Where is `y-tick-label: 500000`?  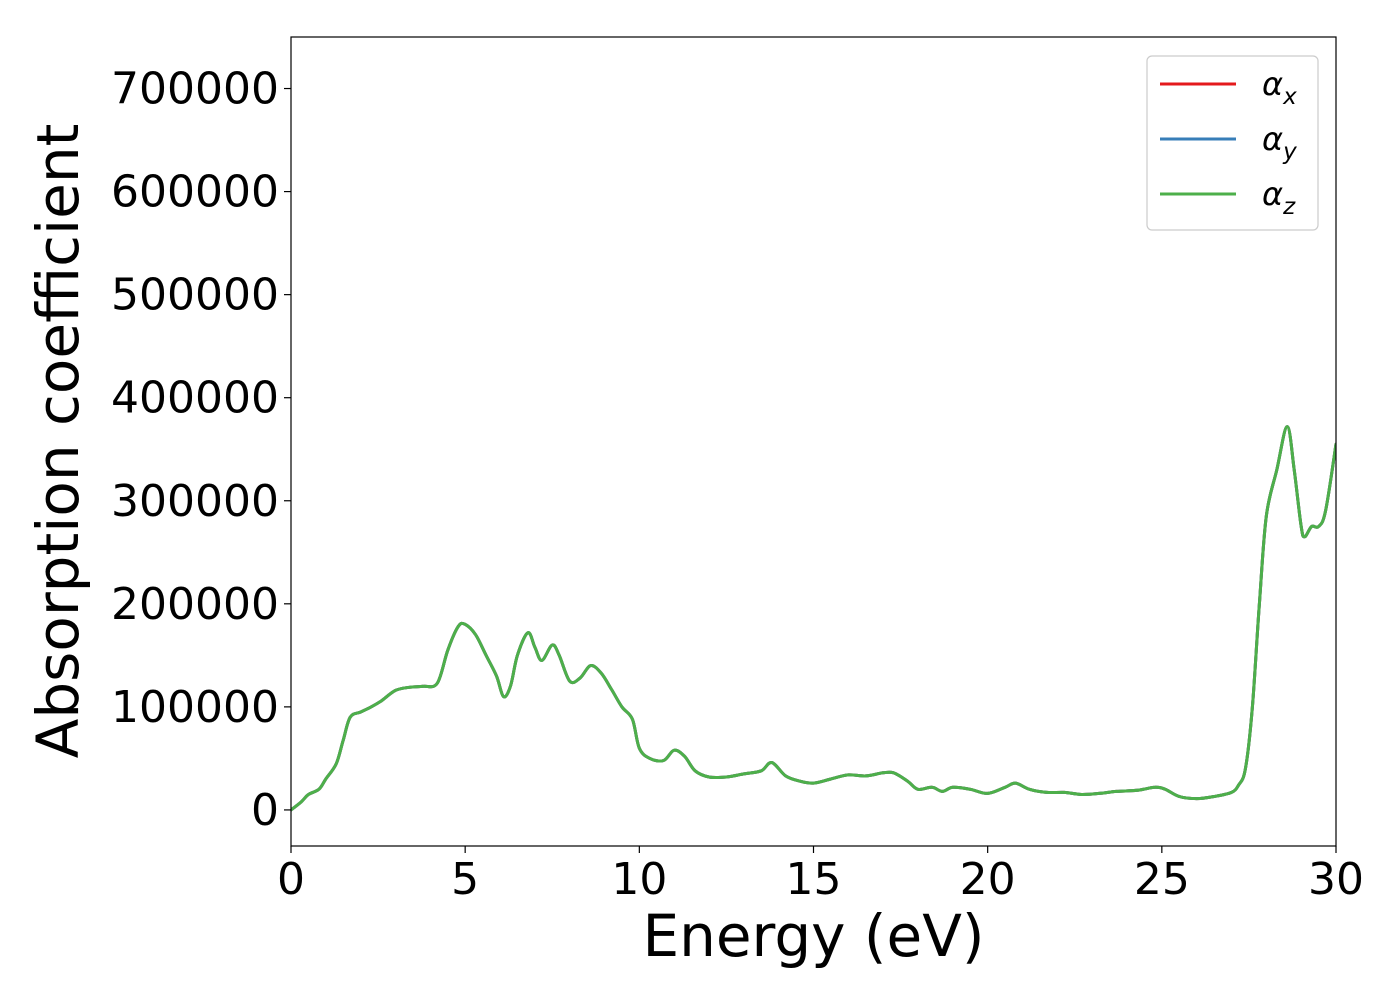 y-tick-label: 500000 is located at coordinates (195, 295).